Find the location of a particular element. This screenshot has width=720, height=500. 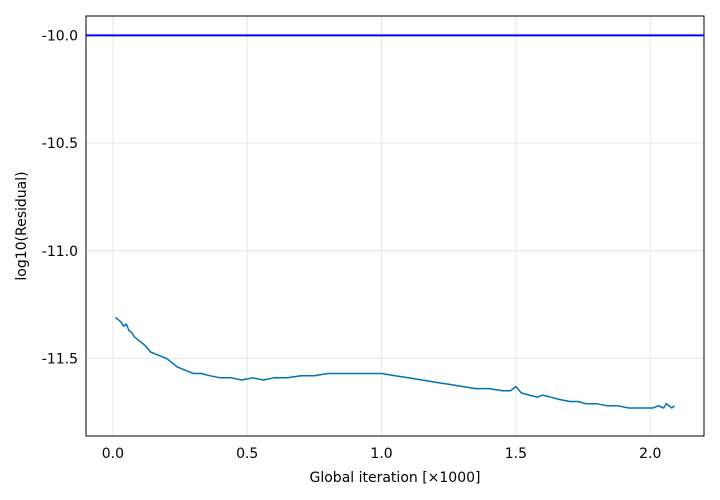

y-tick-label: -10.0 is located at coordinates (60, 36).